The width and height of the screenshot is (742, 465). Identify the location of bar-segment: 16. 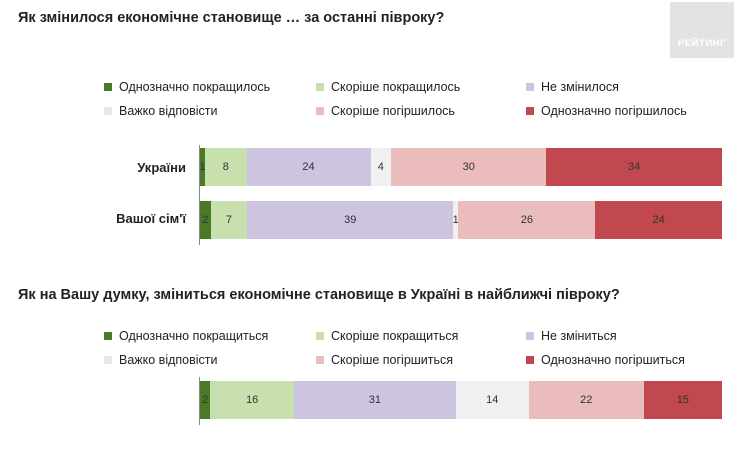
(252, 400).